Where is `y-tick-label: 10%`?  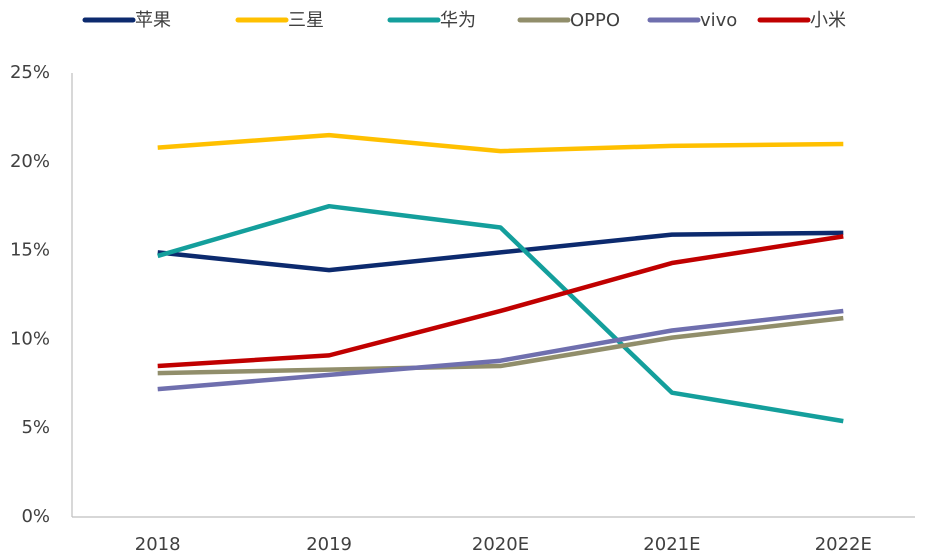
y-tick-label: 10% is located at coordinates (30, 338).